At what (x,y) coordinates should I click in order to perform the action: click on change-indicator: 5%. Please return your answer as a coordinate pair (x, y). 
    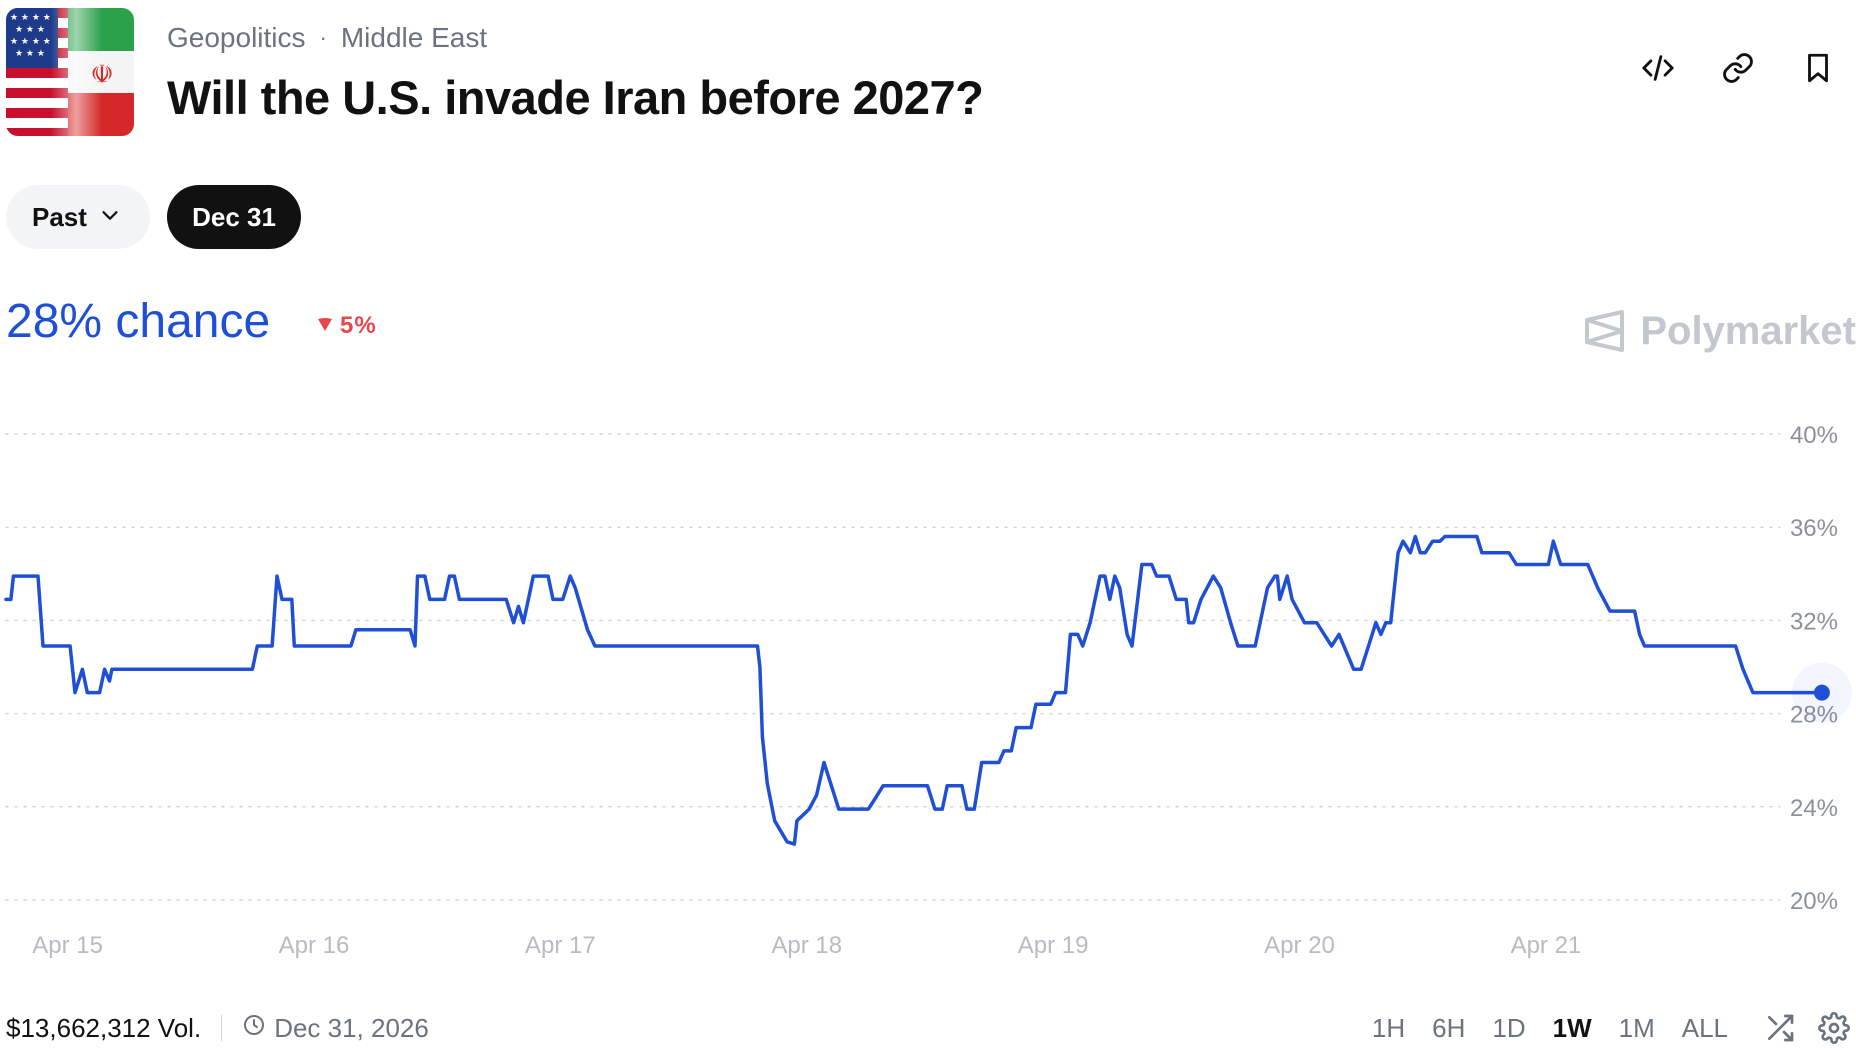
    Looking at the image, I should click on (346, 326).